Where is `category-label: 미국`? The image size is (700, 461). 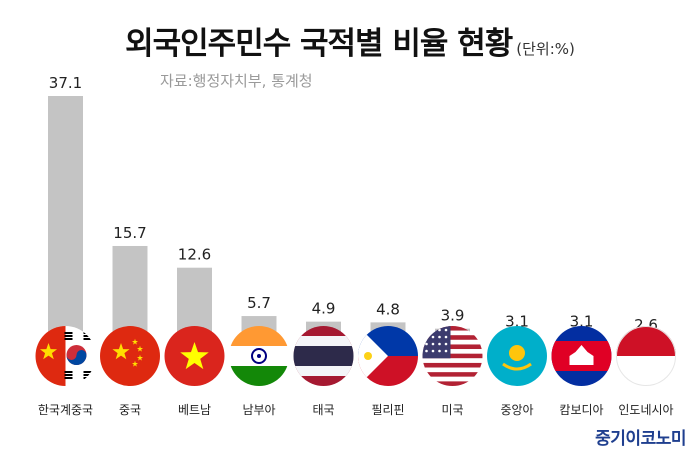
category-label: 미국 is located at coordinates (452, 410).